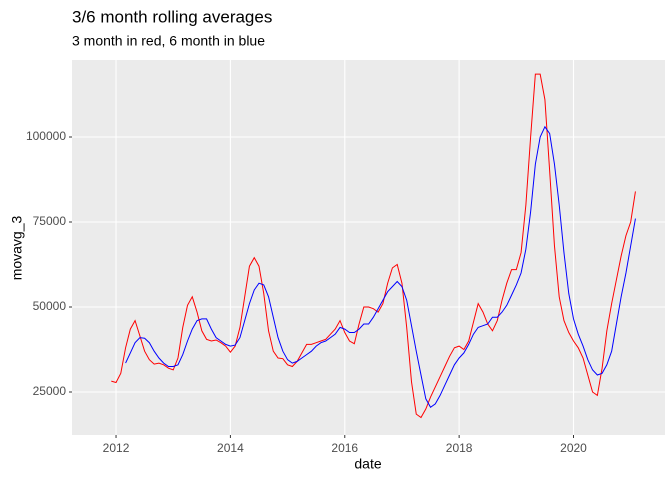 The width and height of the screenshot is (672, 480). What do you see at coordinates (459, 448) in the screenshot?
I see `x-tick-label: 2018` at bounding box center [459, 448].